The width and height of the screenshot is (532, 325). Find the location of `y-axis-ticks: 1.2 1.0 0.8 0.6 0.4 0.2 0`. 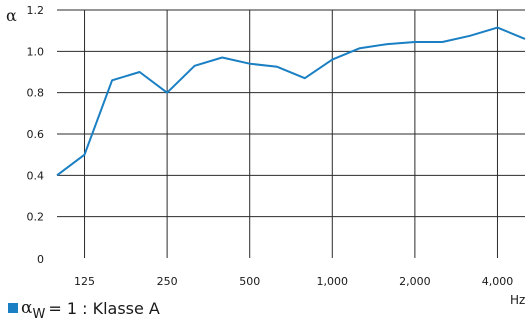

y-axis-ticks: 1.2 1.0 0.8 0.6 0.4 0.2 0 is located at coordinates (36, 135).